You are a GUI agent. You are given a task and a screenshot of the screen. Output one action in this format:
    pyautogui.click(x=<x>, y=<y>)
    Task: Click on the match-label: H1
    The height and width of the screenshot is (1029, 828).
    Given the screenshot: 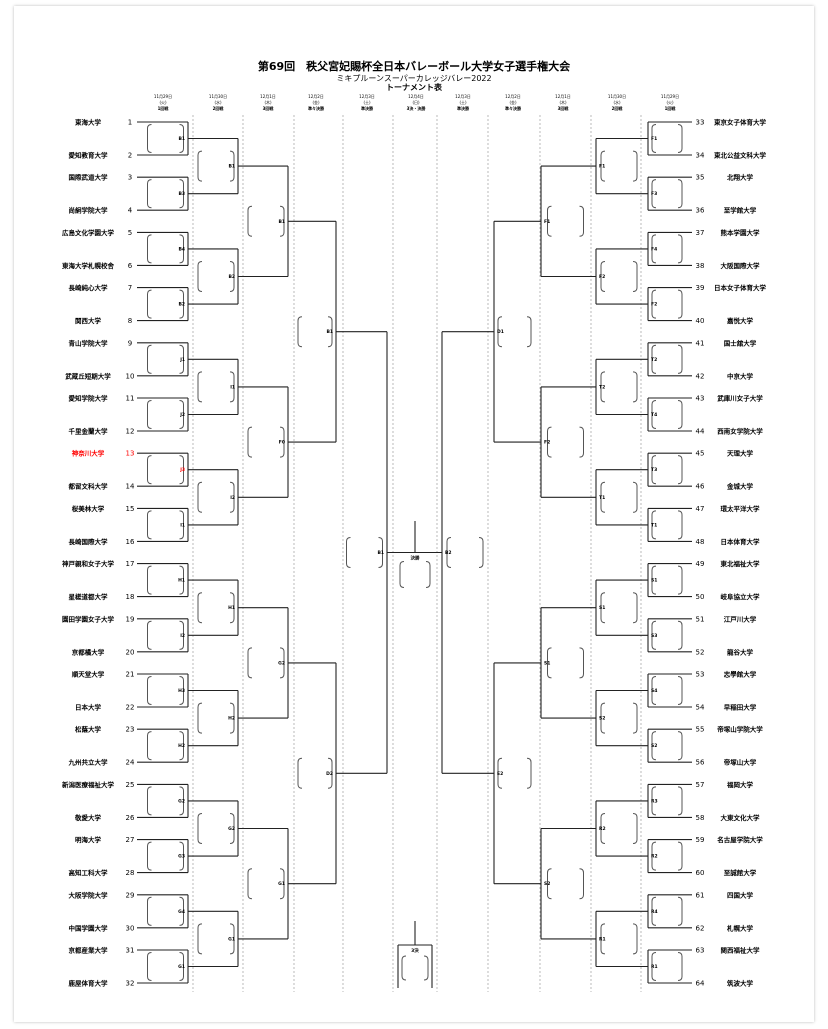 What is the action you would take?
    pyautogui.click(x=231, y=608)
    